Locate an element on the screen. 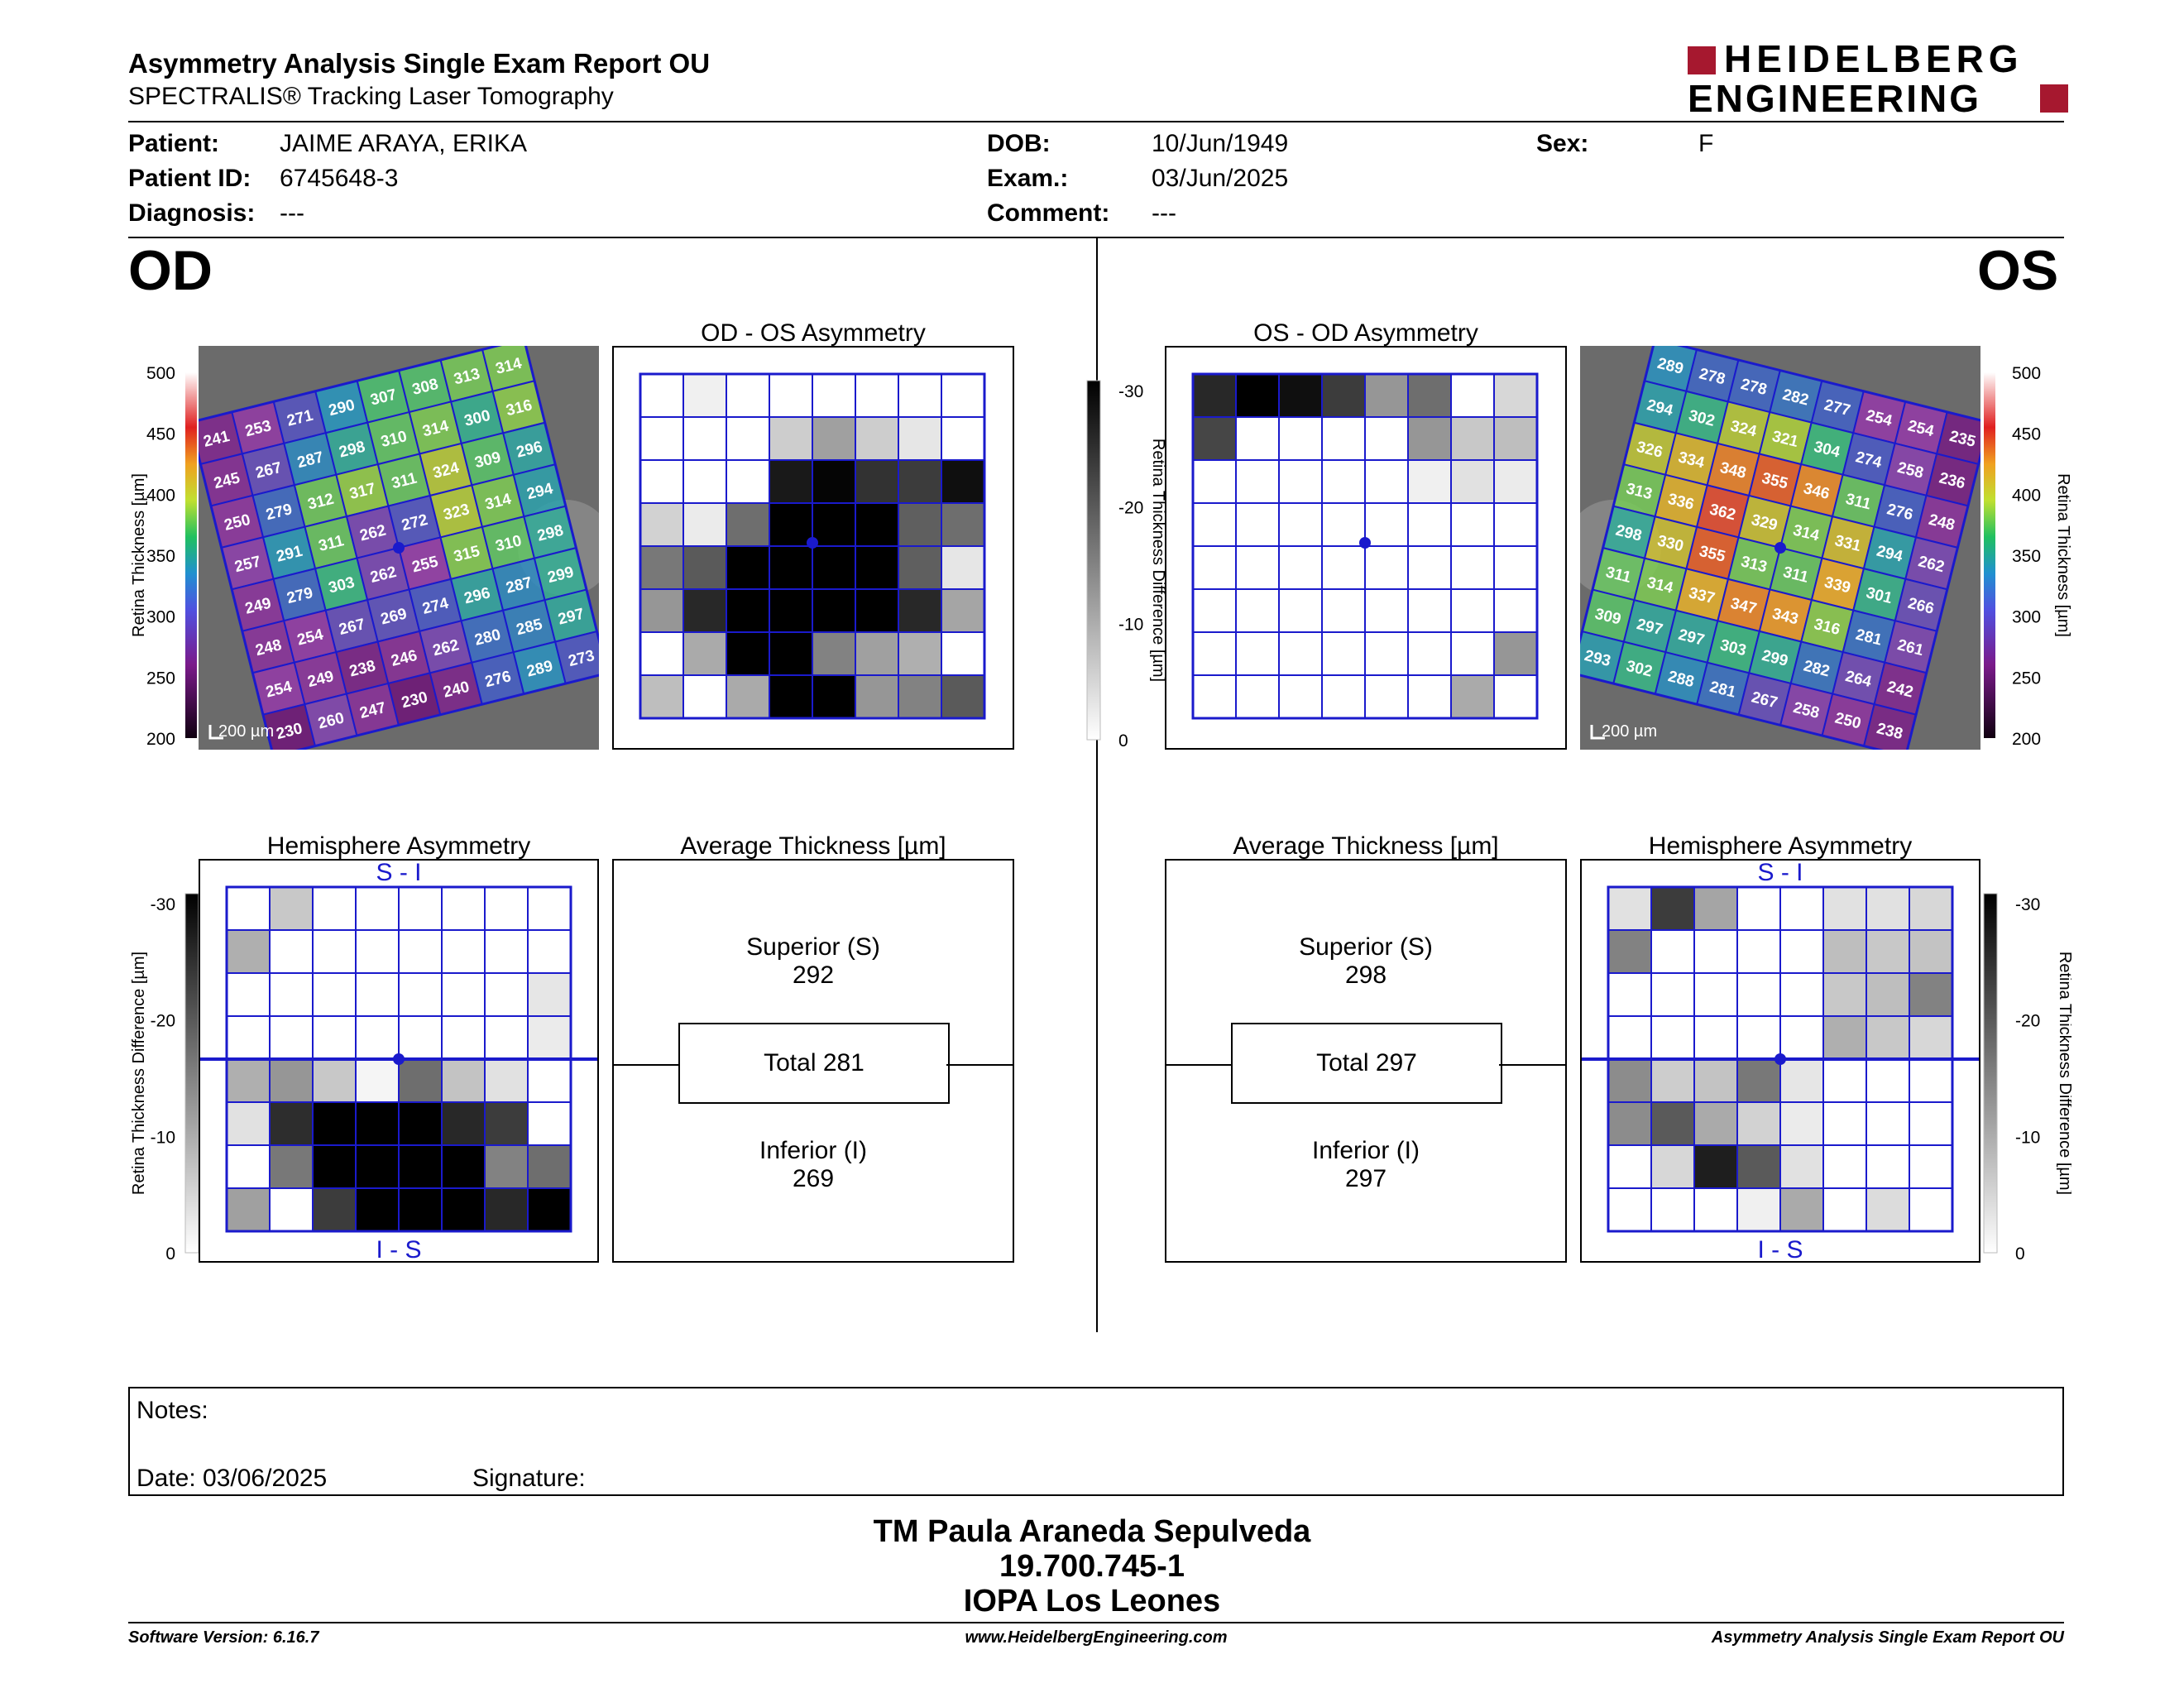  hemi-bottom-label: I - S is located at coordinates (398, 1248).